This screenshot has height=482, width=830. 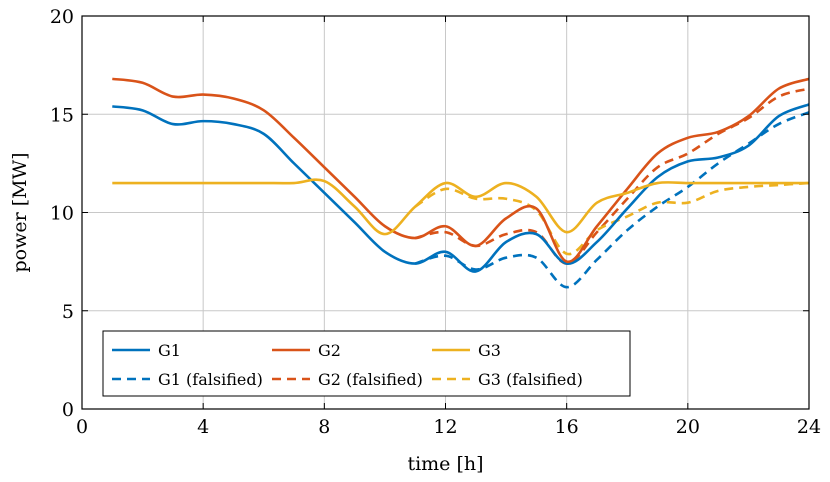 I want to click on y-tick-label: 20, so click(x=62, y=17).